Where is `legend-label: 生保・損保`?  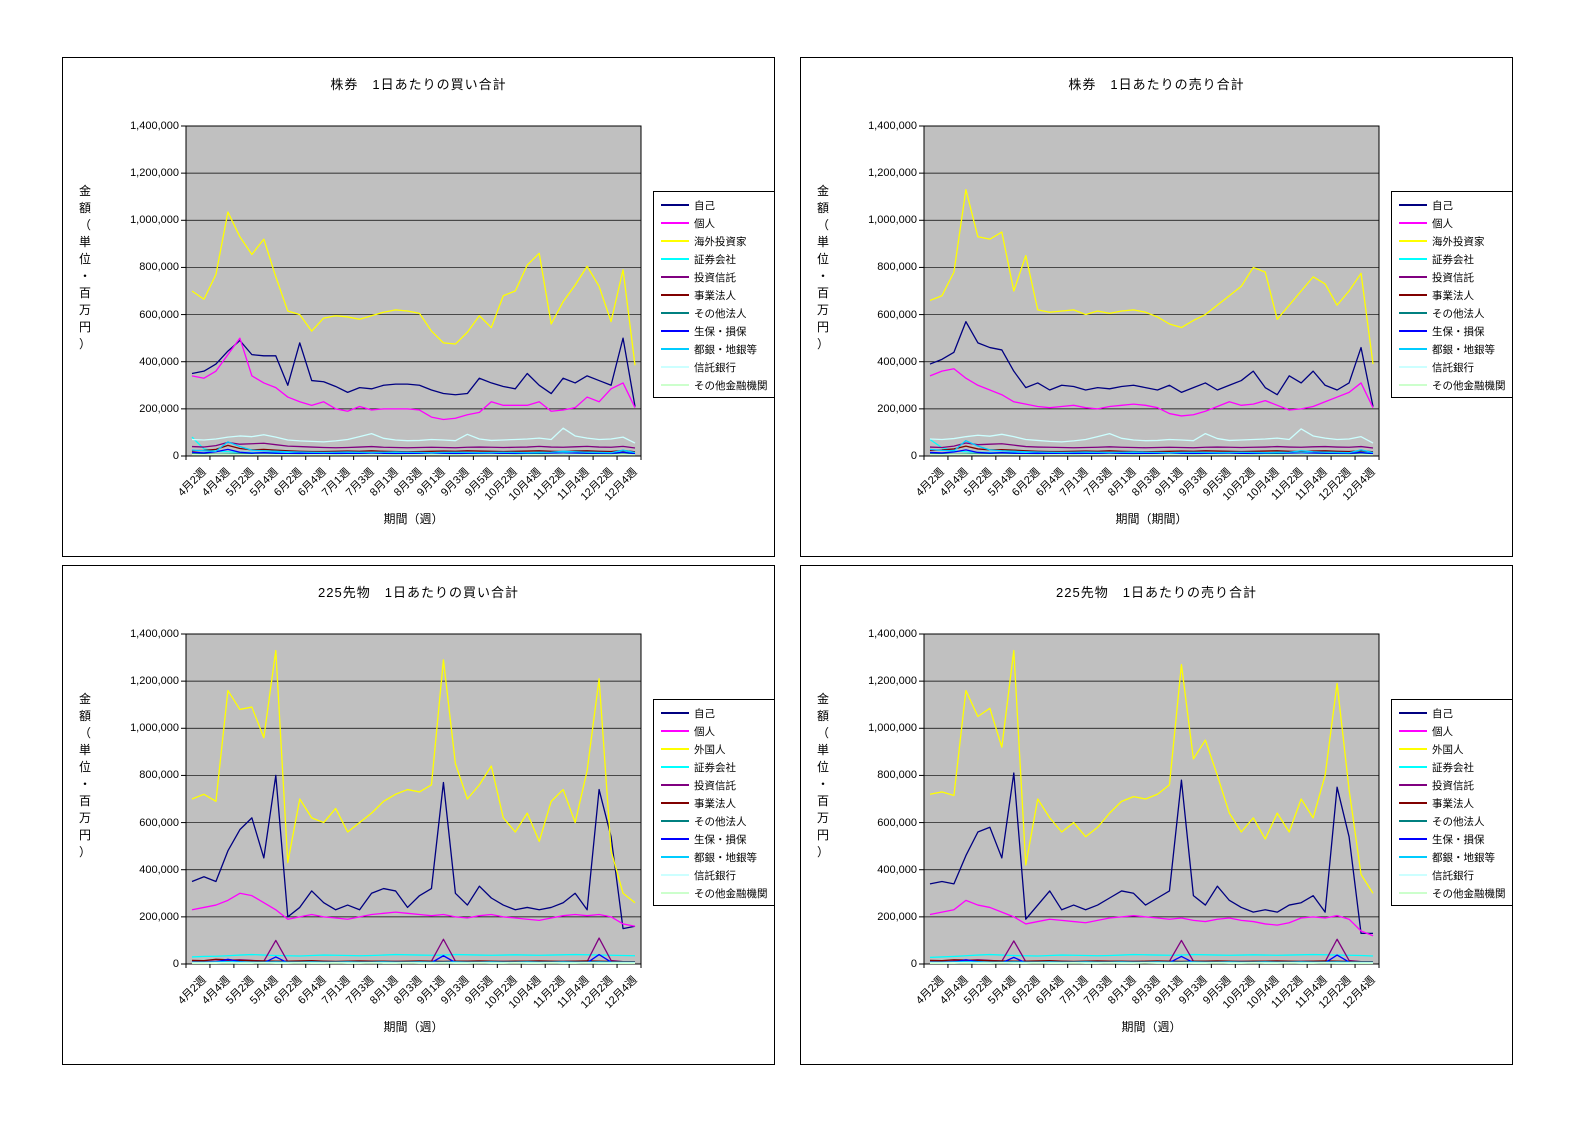
legend-label: 生保・損保 is located at coordinates (720, 331).